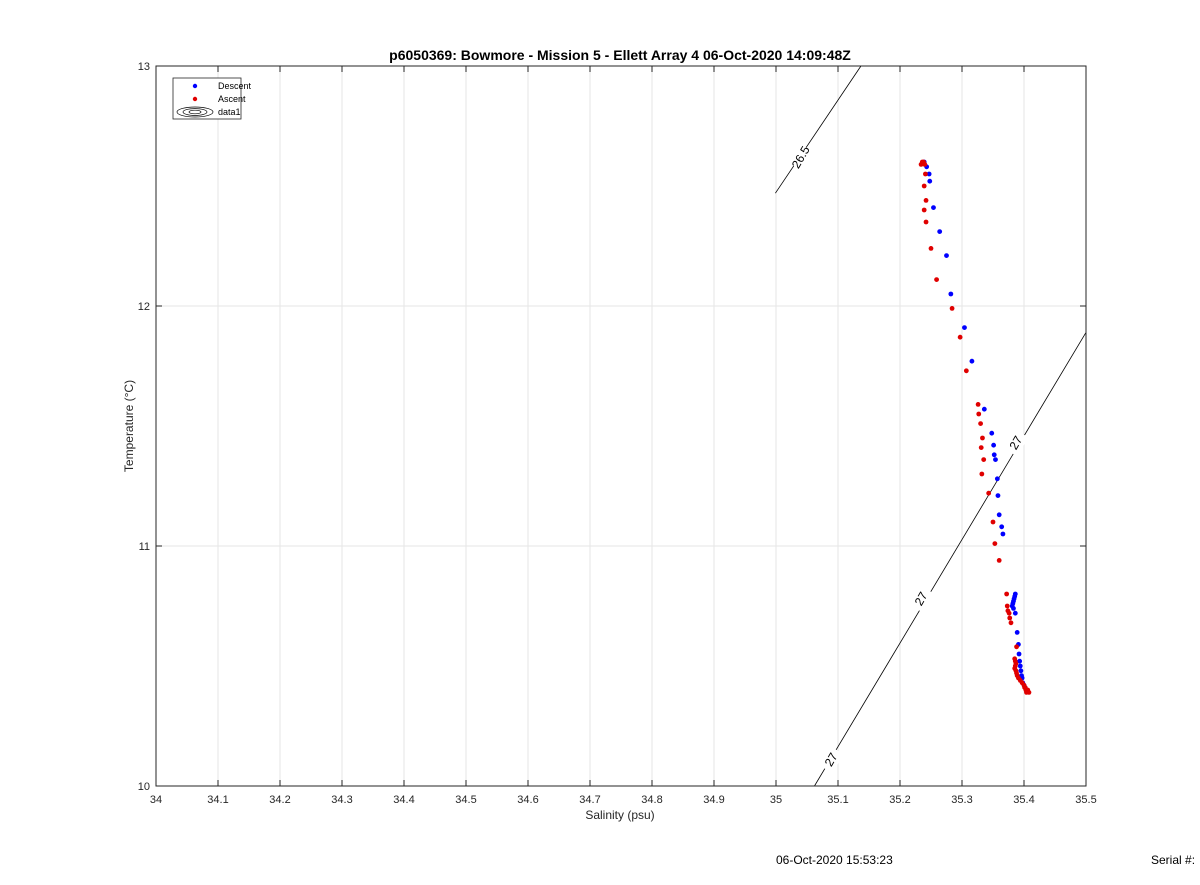 This screenshot has height=885, width=1200. Describe the element at coordinates (279, 800) in the screenshot. I see `x-tick-label: 34.2` at that location.